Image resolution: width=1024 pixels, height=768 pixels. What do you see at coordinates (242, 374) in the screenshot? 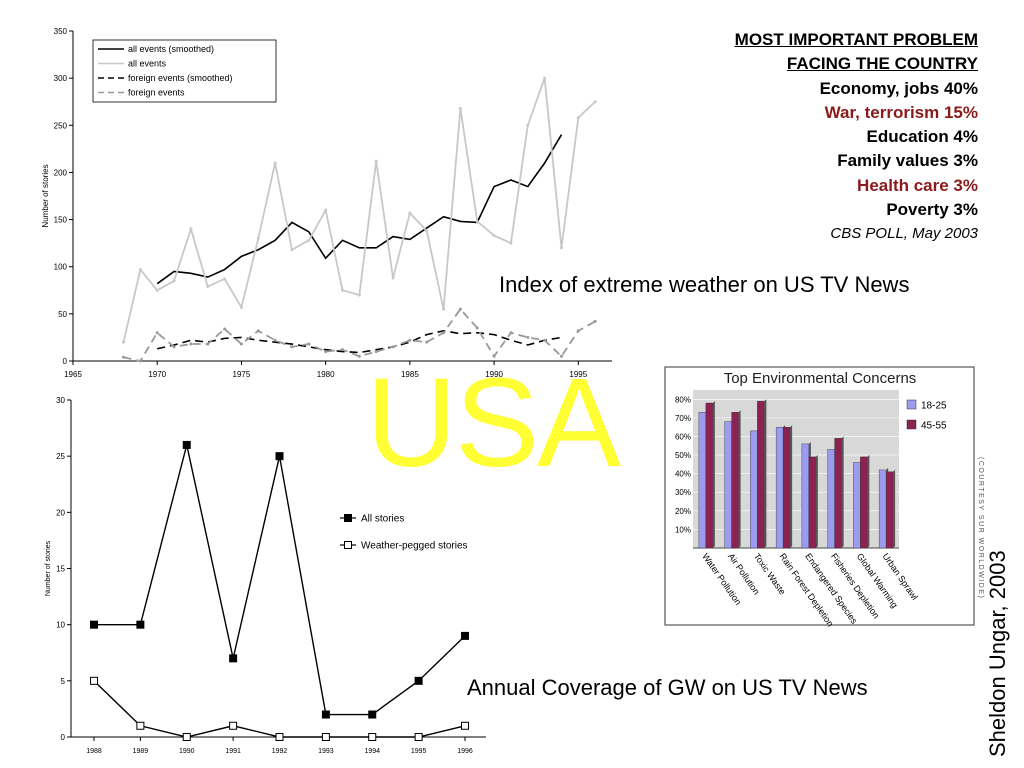
I see `x-tick-label: 1975` at bounding box center [242, 374].